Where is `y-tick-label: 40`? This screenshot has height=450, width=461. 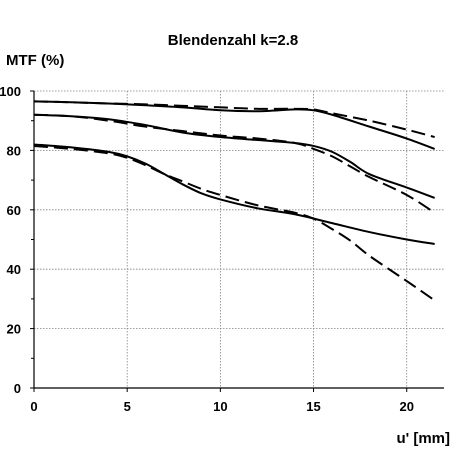 y-tick-label: 40 is located at coordinates (14, 269).